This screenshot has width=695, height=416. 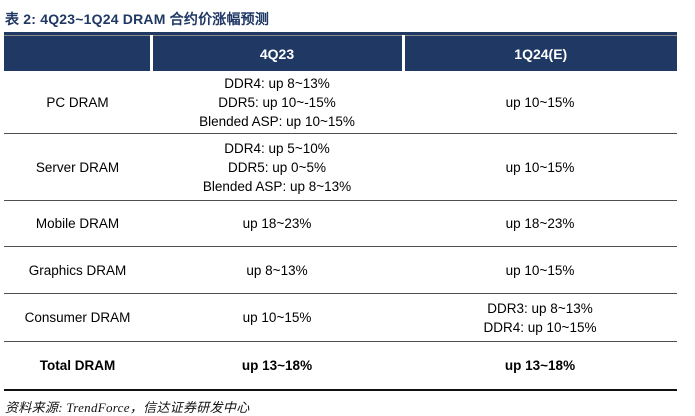 I want to click on cell-line: DDR3: up 8~13%, so click(x=540, y=308).